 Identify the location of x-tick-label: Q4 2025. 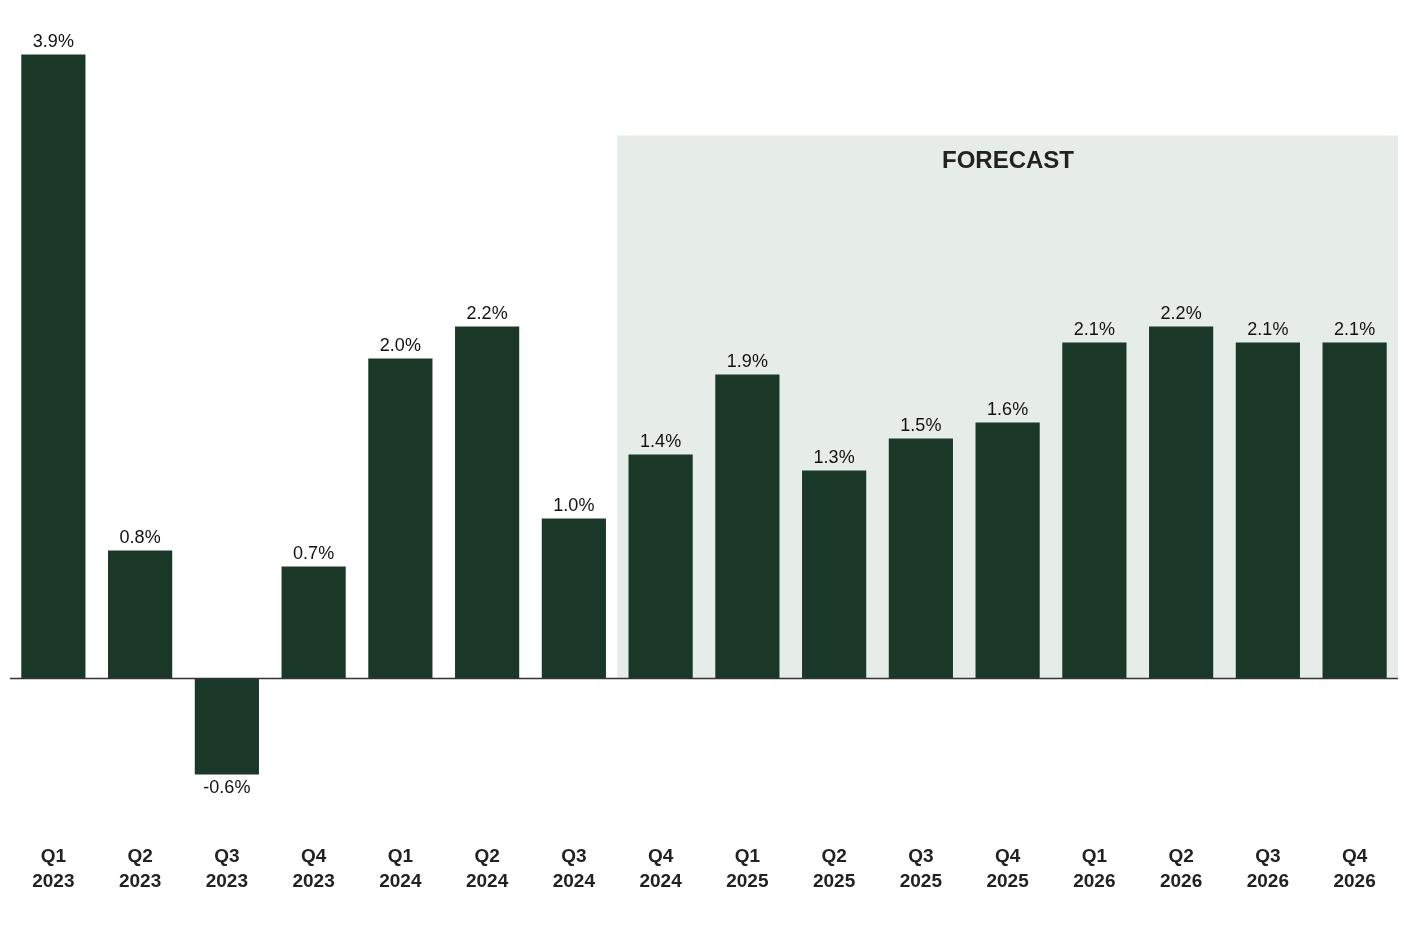
(1008, 868).